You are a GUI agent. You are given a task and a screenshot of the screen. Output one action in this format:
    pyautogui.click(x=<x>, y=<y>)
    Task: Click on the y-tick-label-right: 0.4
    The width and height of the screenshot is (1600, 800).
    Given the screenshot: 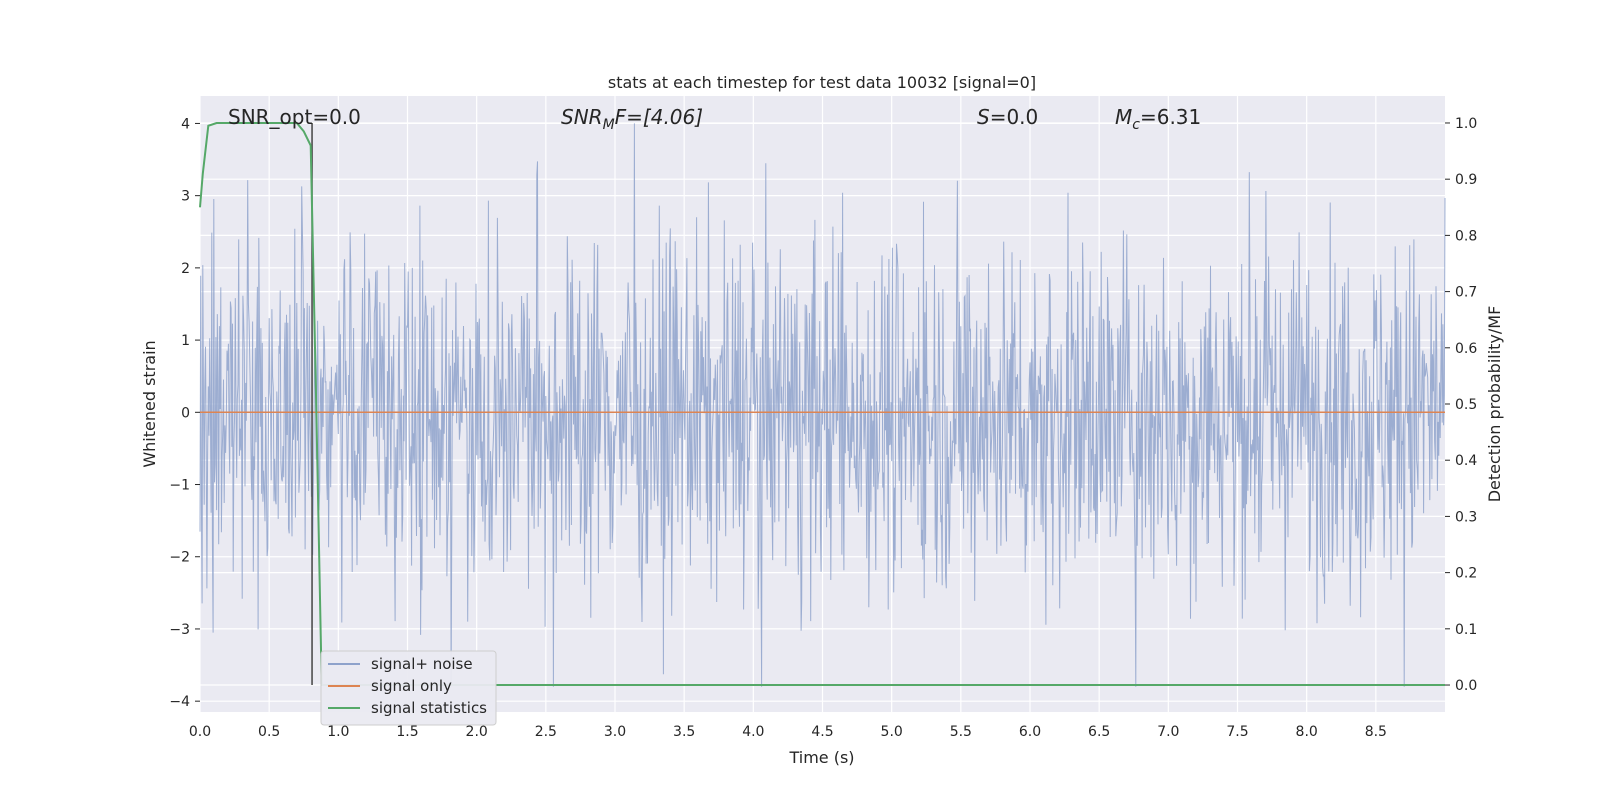 What is the action you would take?
    pyautogui.click(x=1466, y=461)
    